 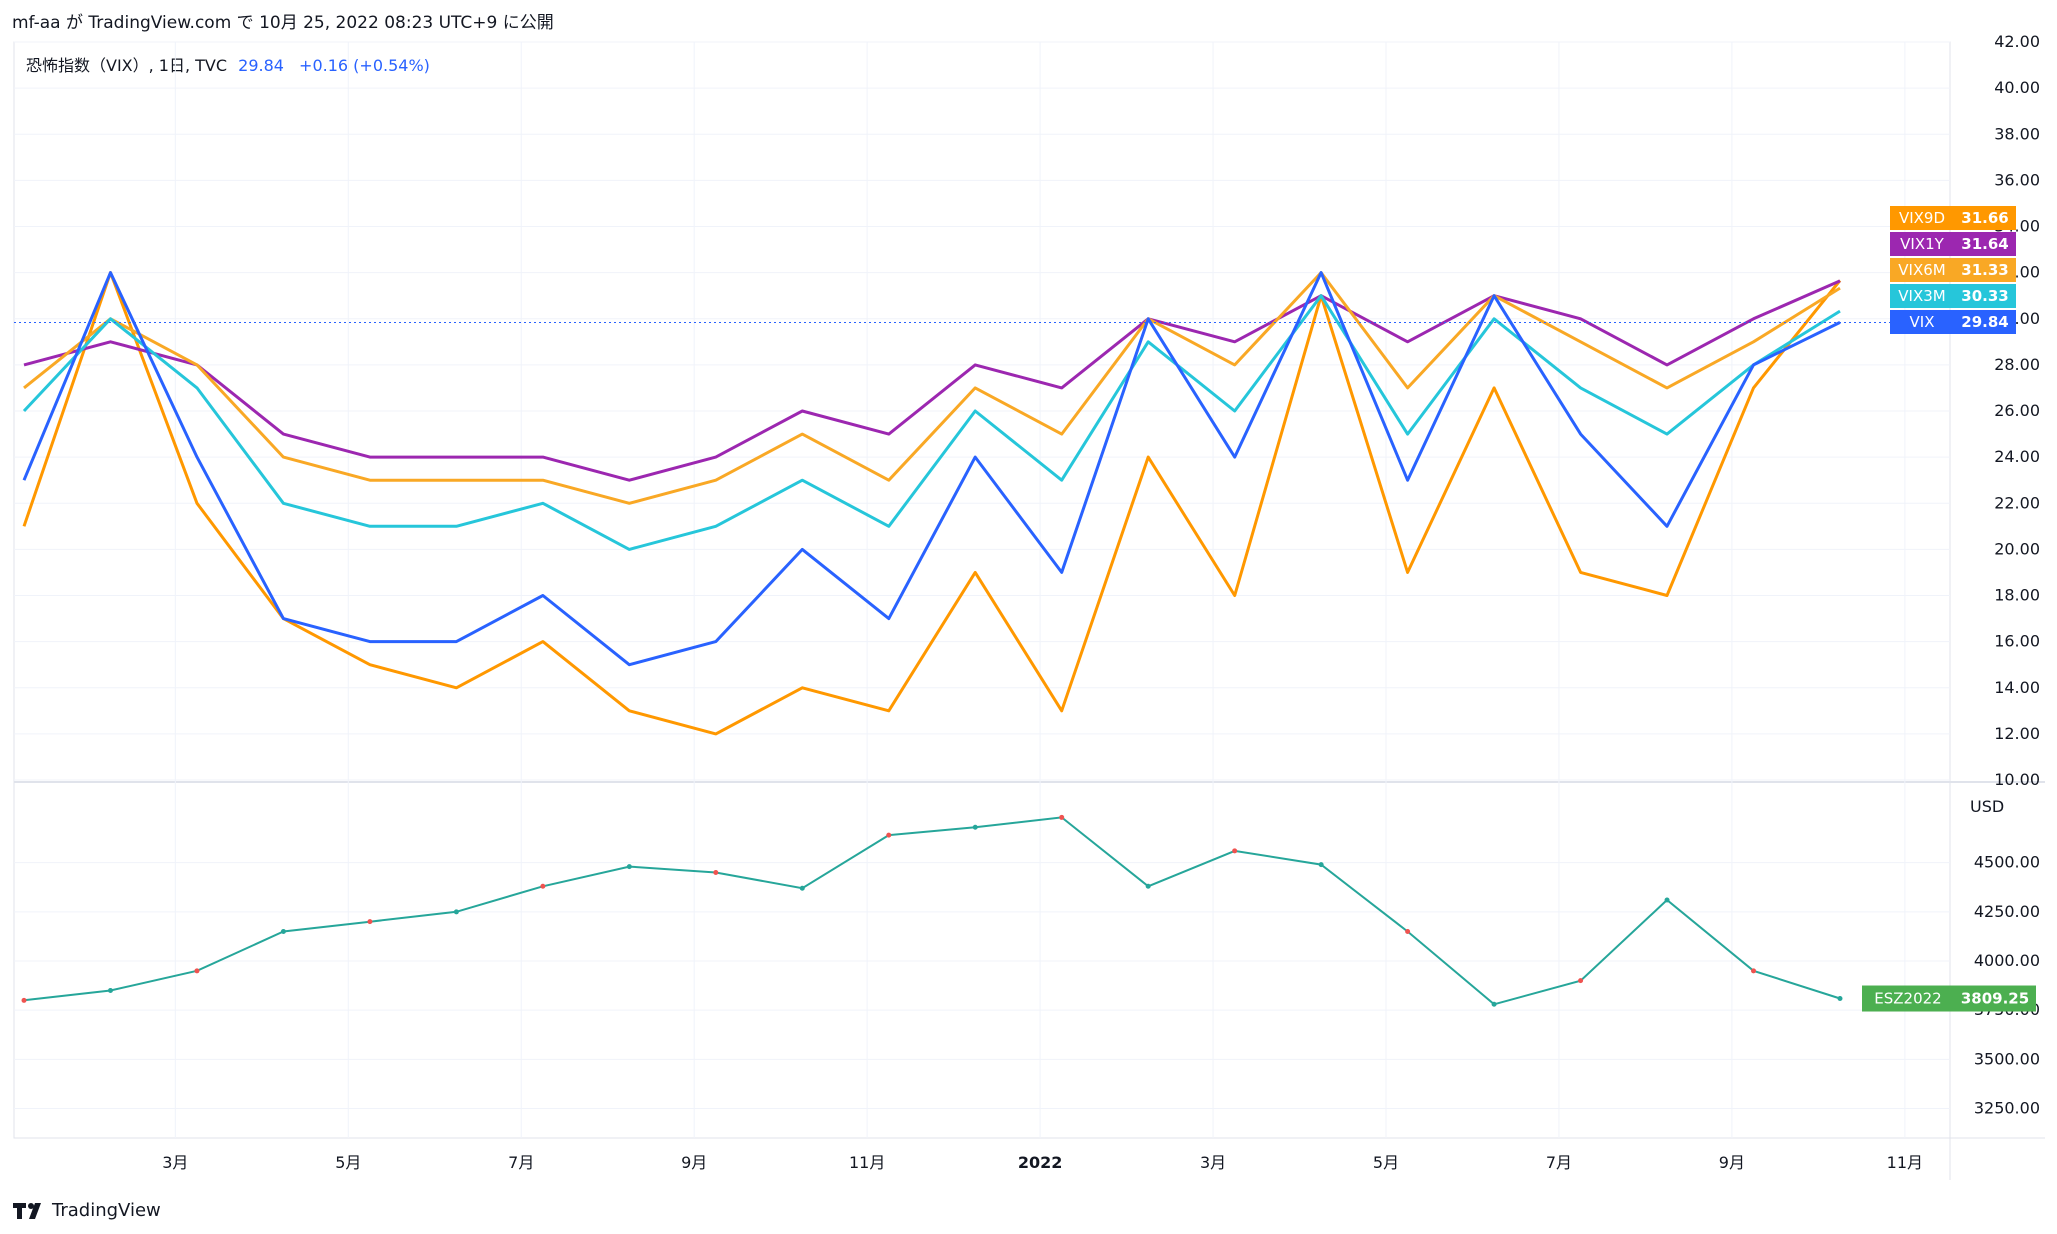 I want to click on series-tag-vix1y: VIX1Y 31.64, so click(x=1953, y=244).